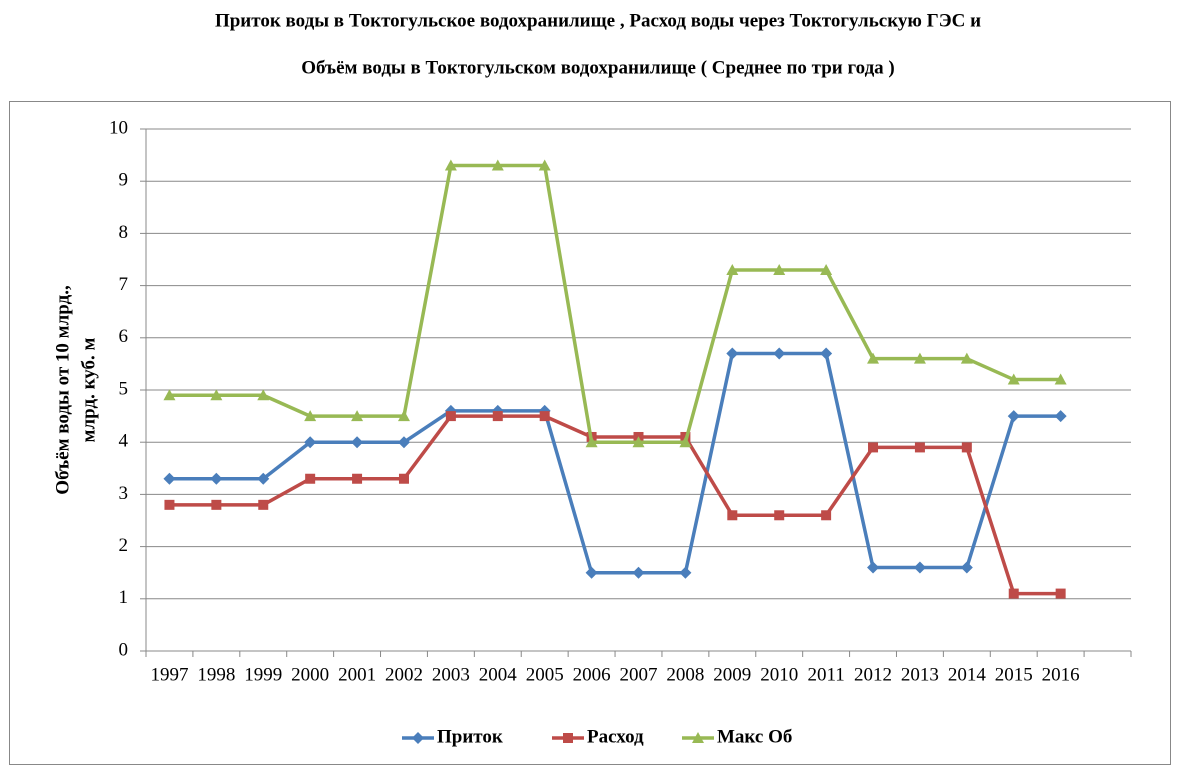  Describe the element at coordinates (920, 674) in the screenshot. I see `x-tick-label: 2013` at that location.